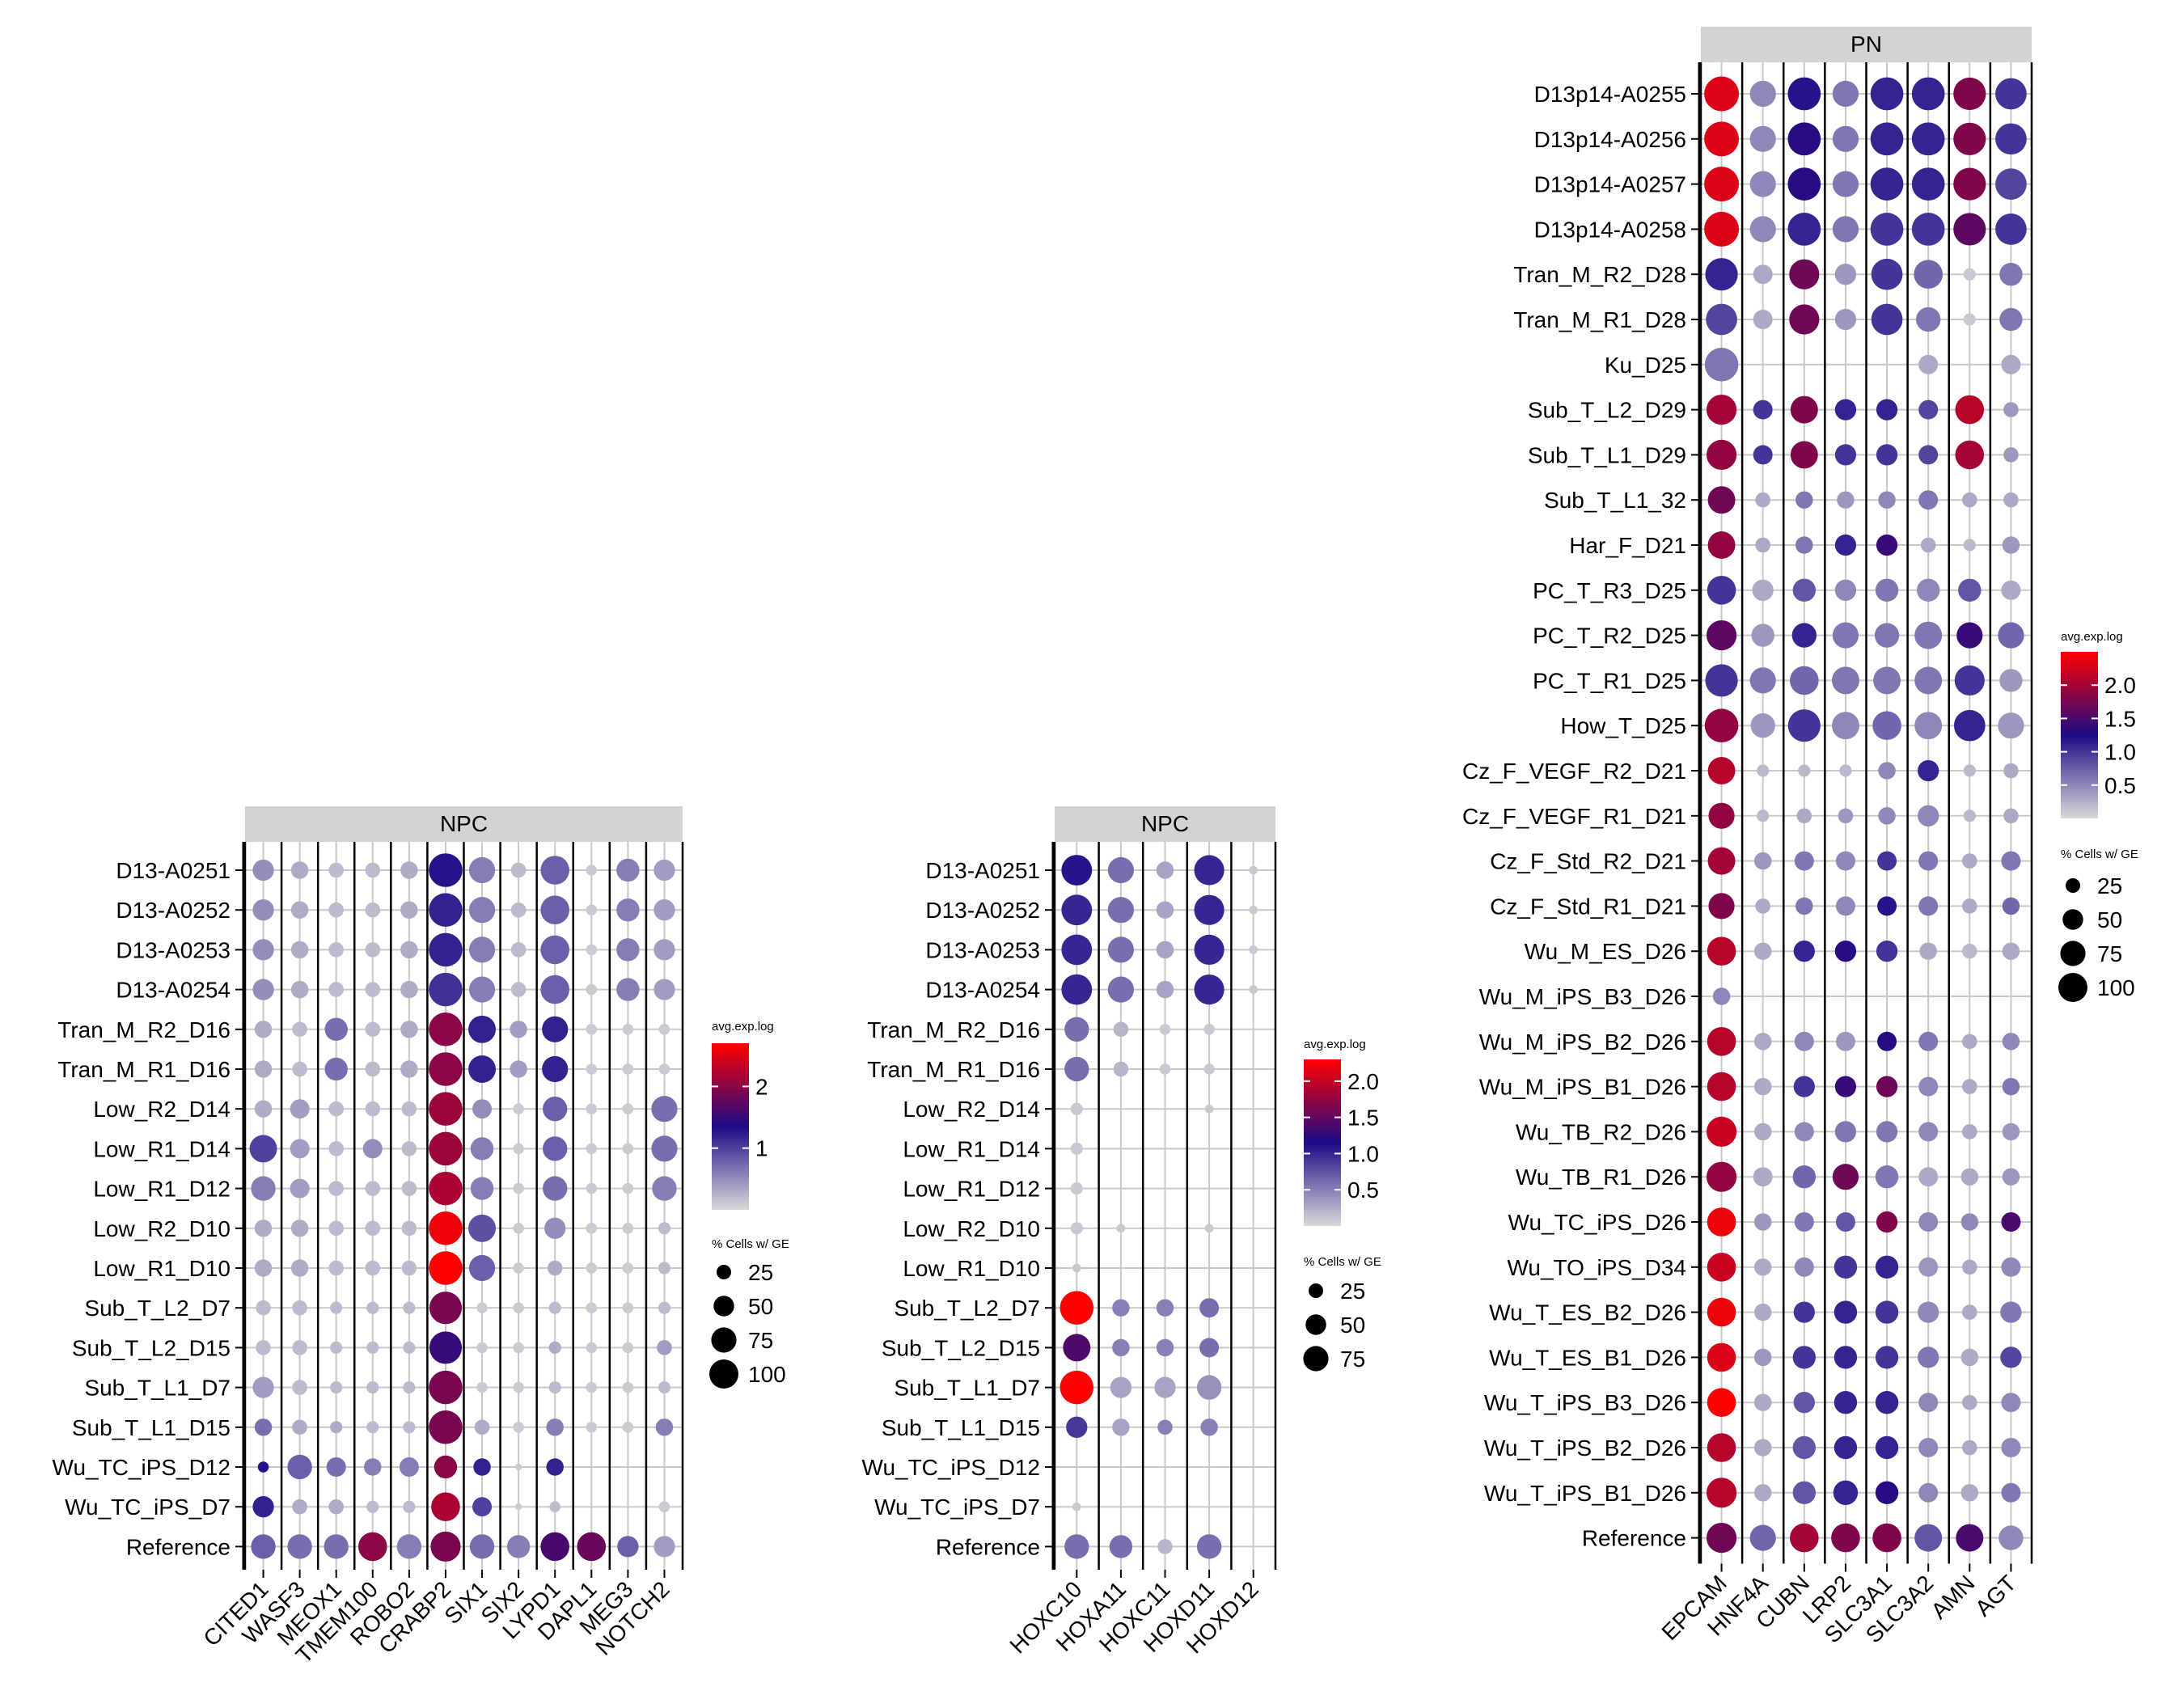 The image size is (2174, 1708). What do you see at coordinates (1076, 1148) in the screenshot?
I see `dot-Low_R1_D14-HOXC10` at bounding box center [1076, 1148].